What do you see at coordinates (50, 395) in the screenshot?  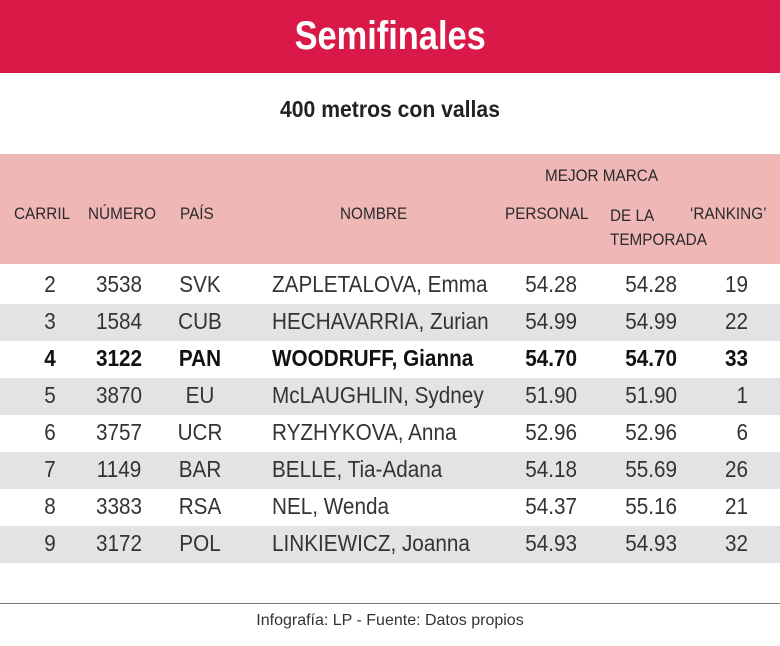 I see `cell-carril: 5` at bounding box center [50, 395].